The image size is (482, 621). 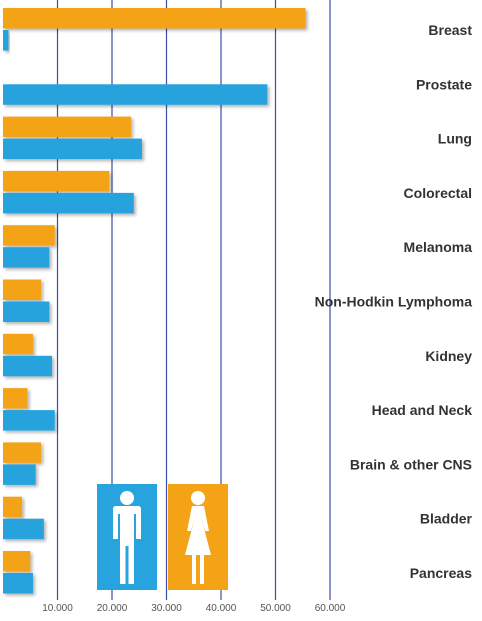 I want to click on bar-female-brain-other-cns, so click(x=22, y=452).